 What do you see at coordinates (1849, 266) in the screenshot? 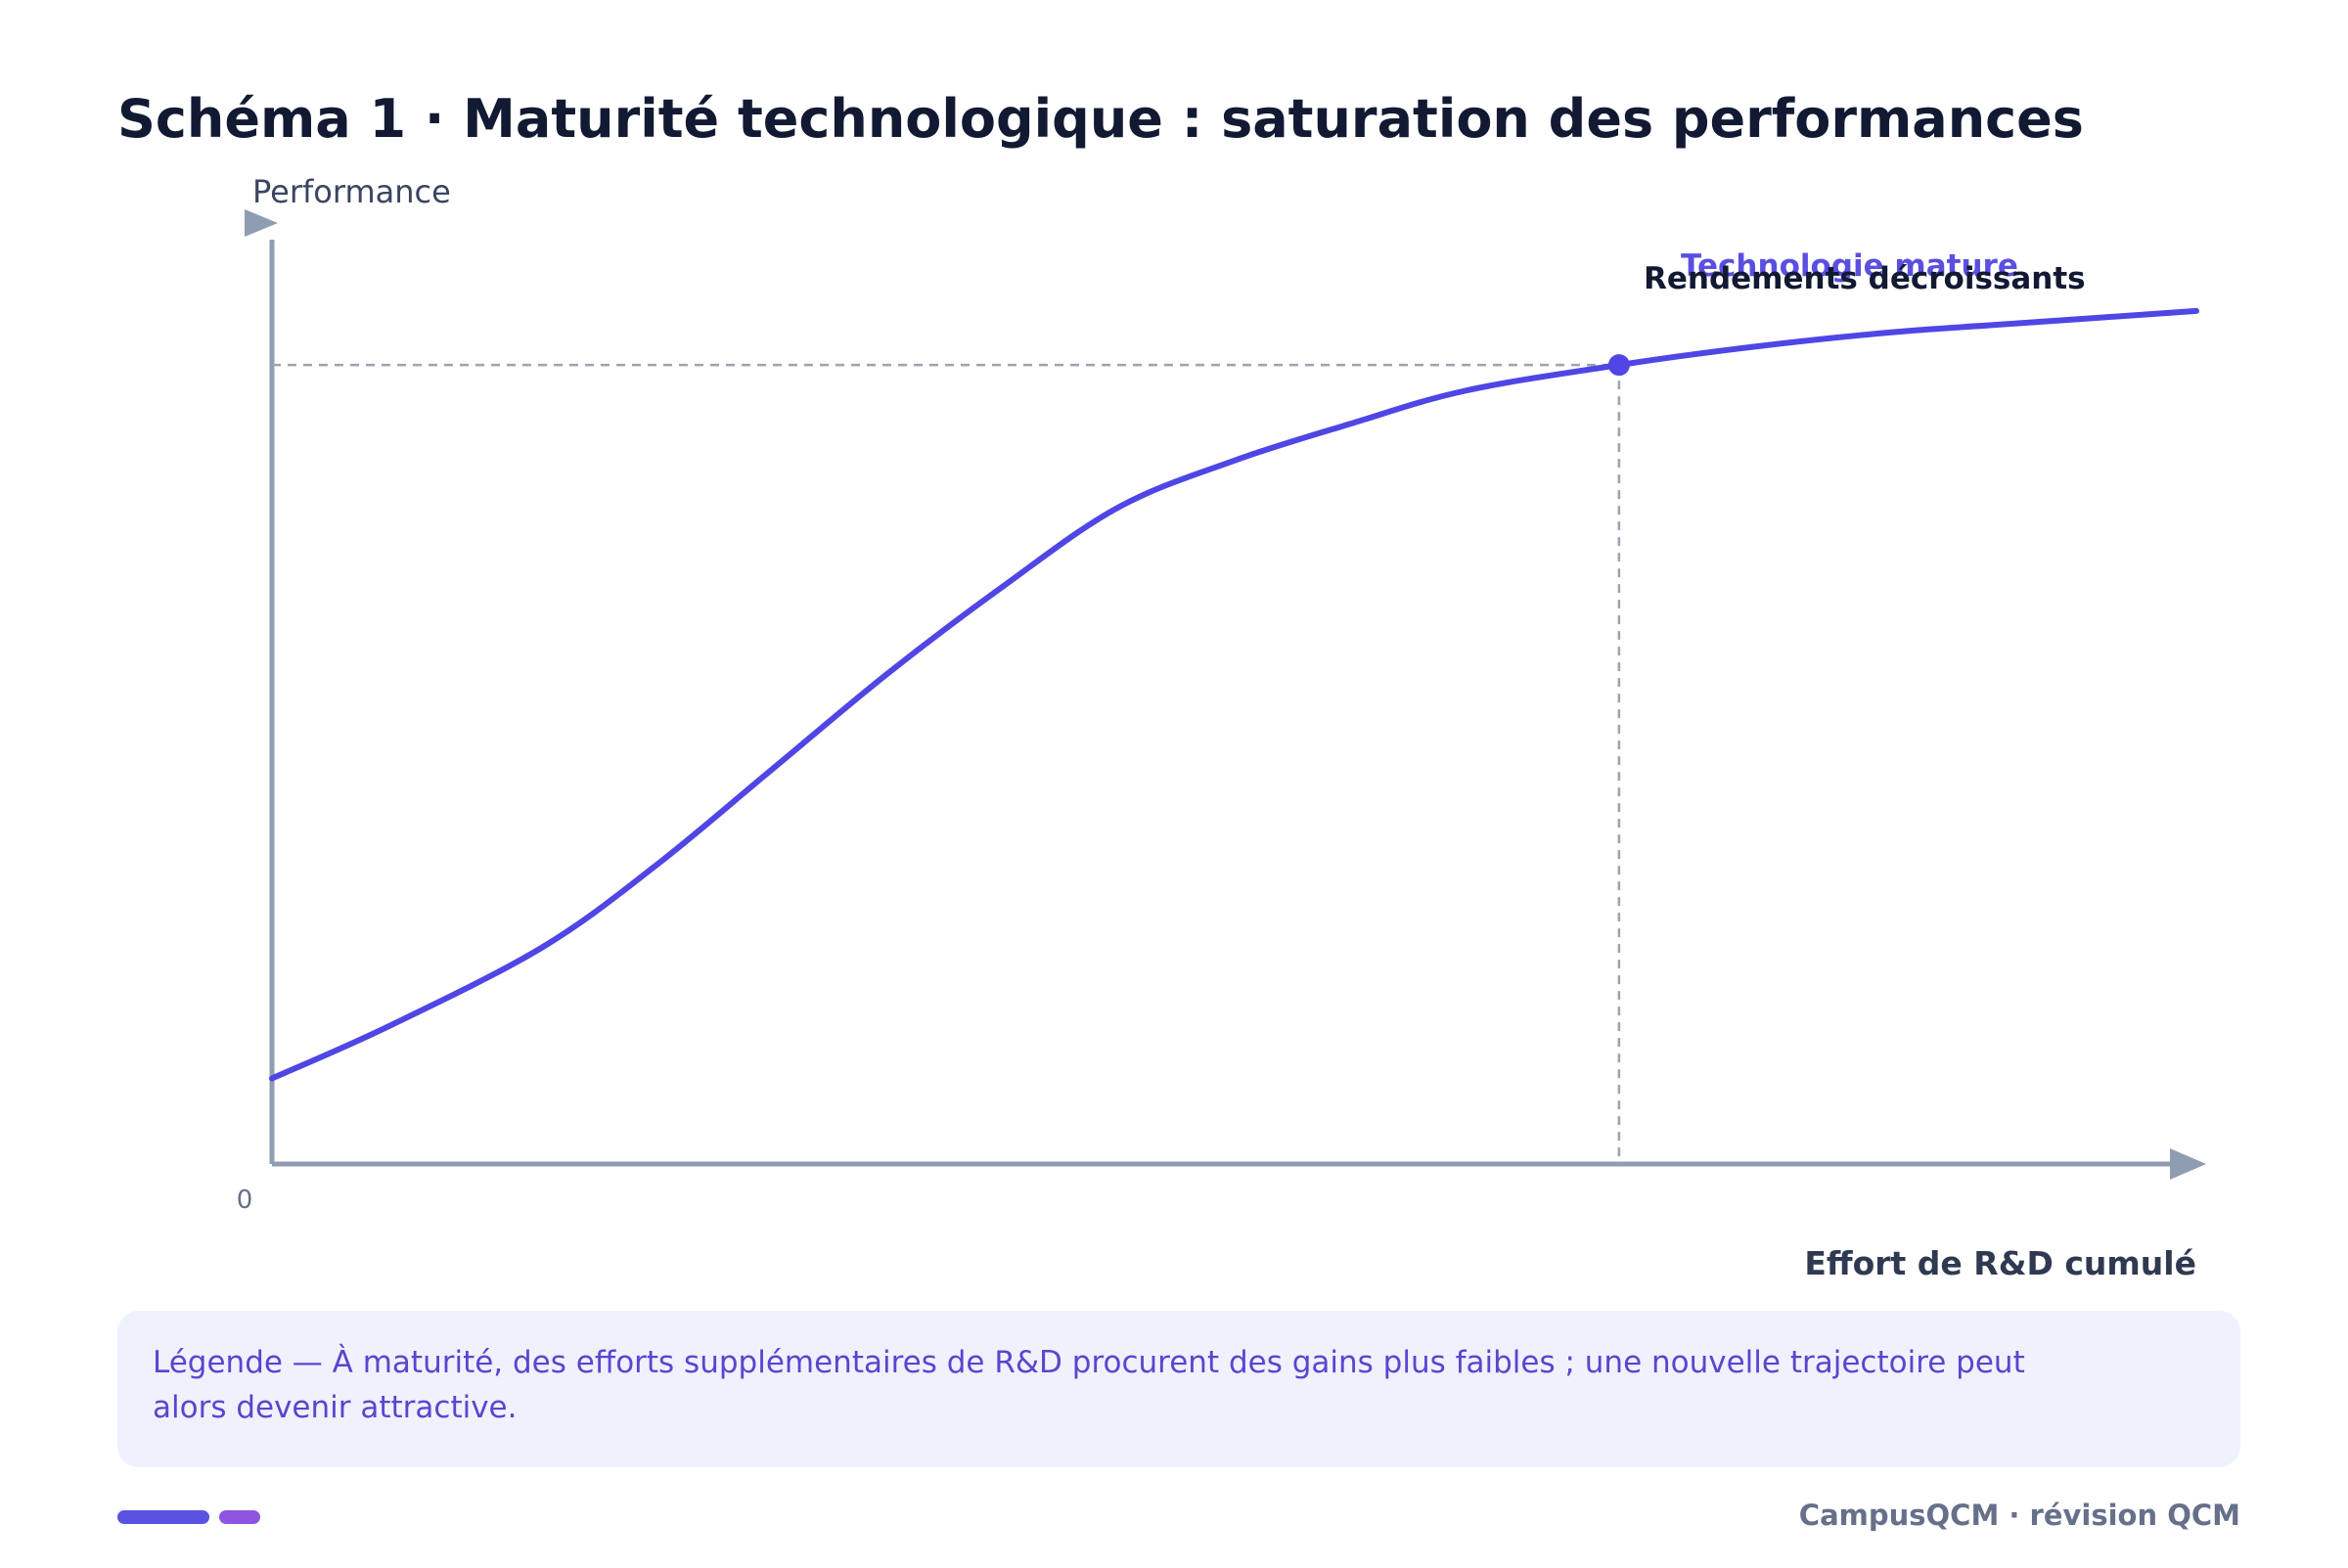
I see `series-label-mature: Technologie mature` at bounding box center [1849, 266].